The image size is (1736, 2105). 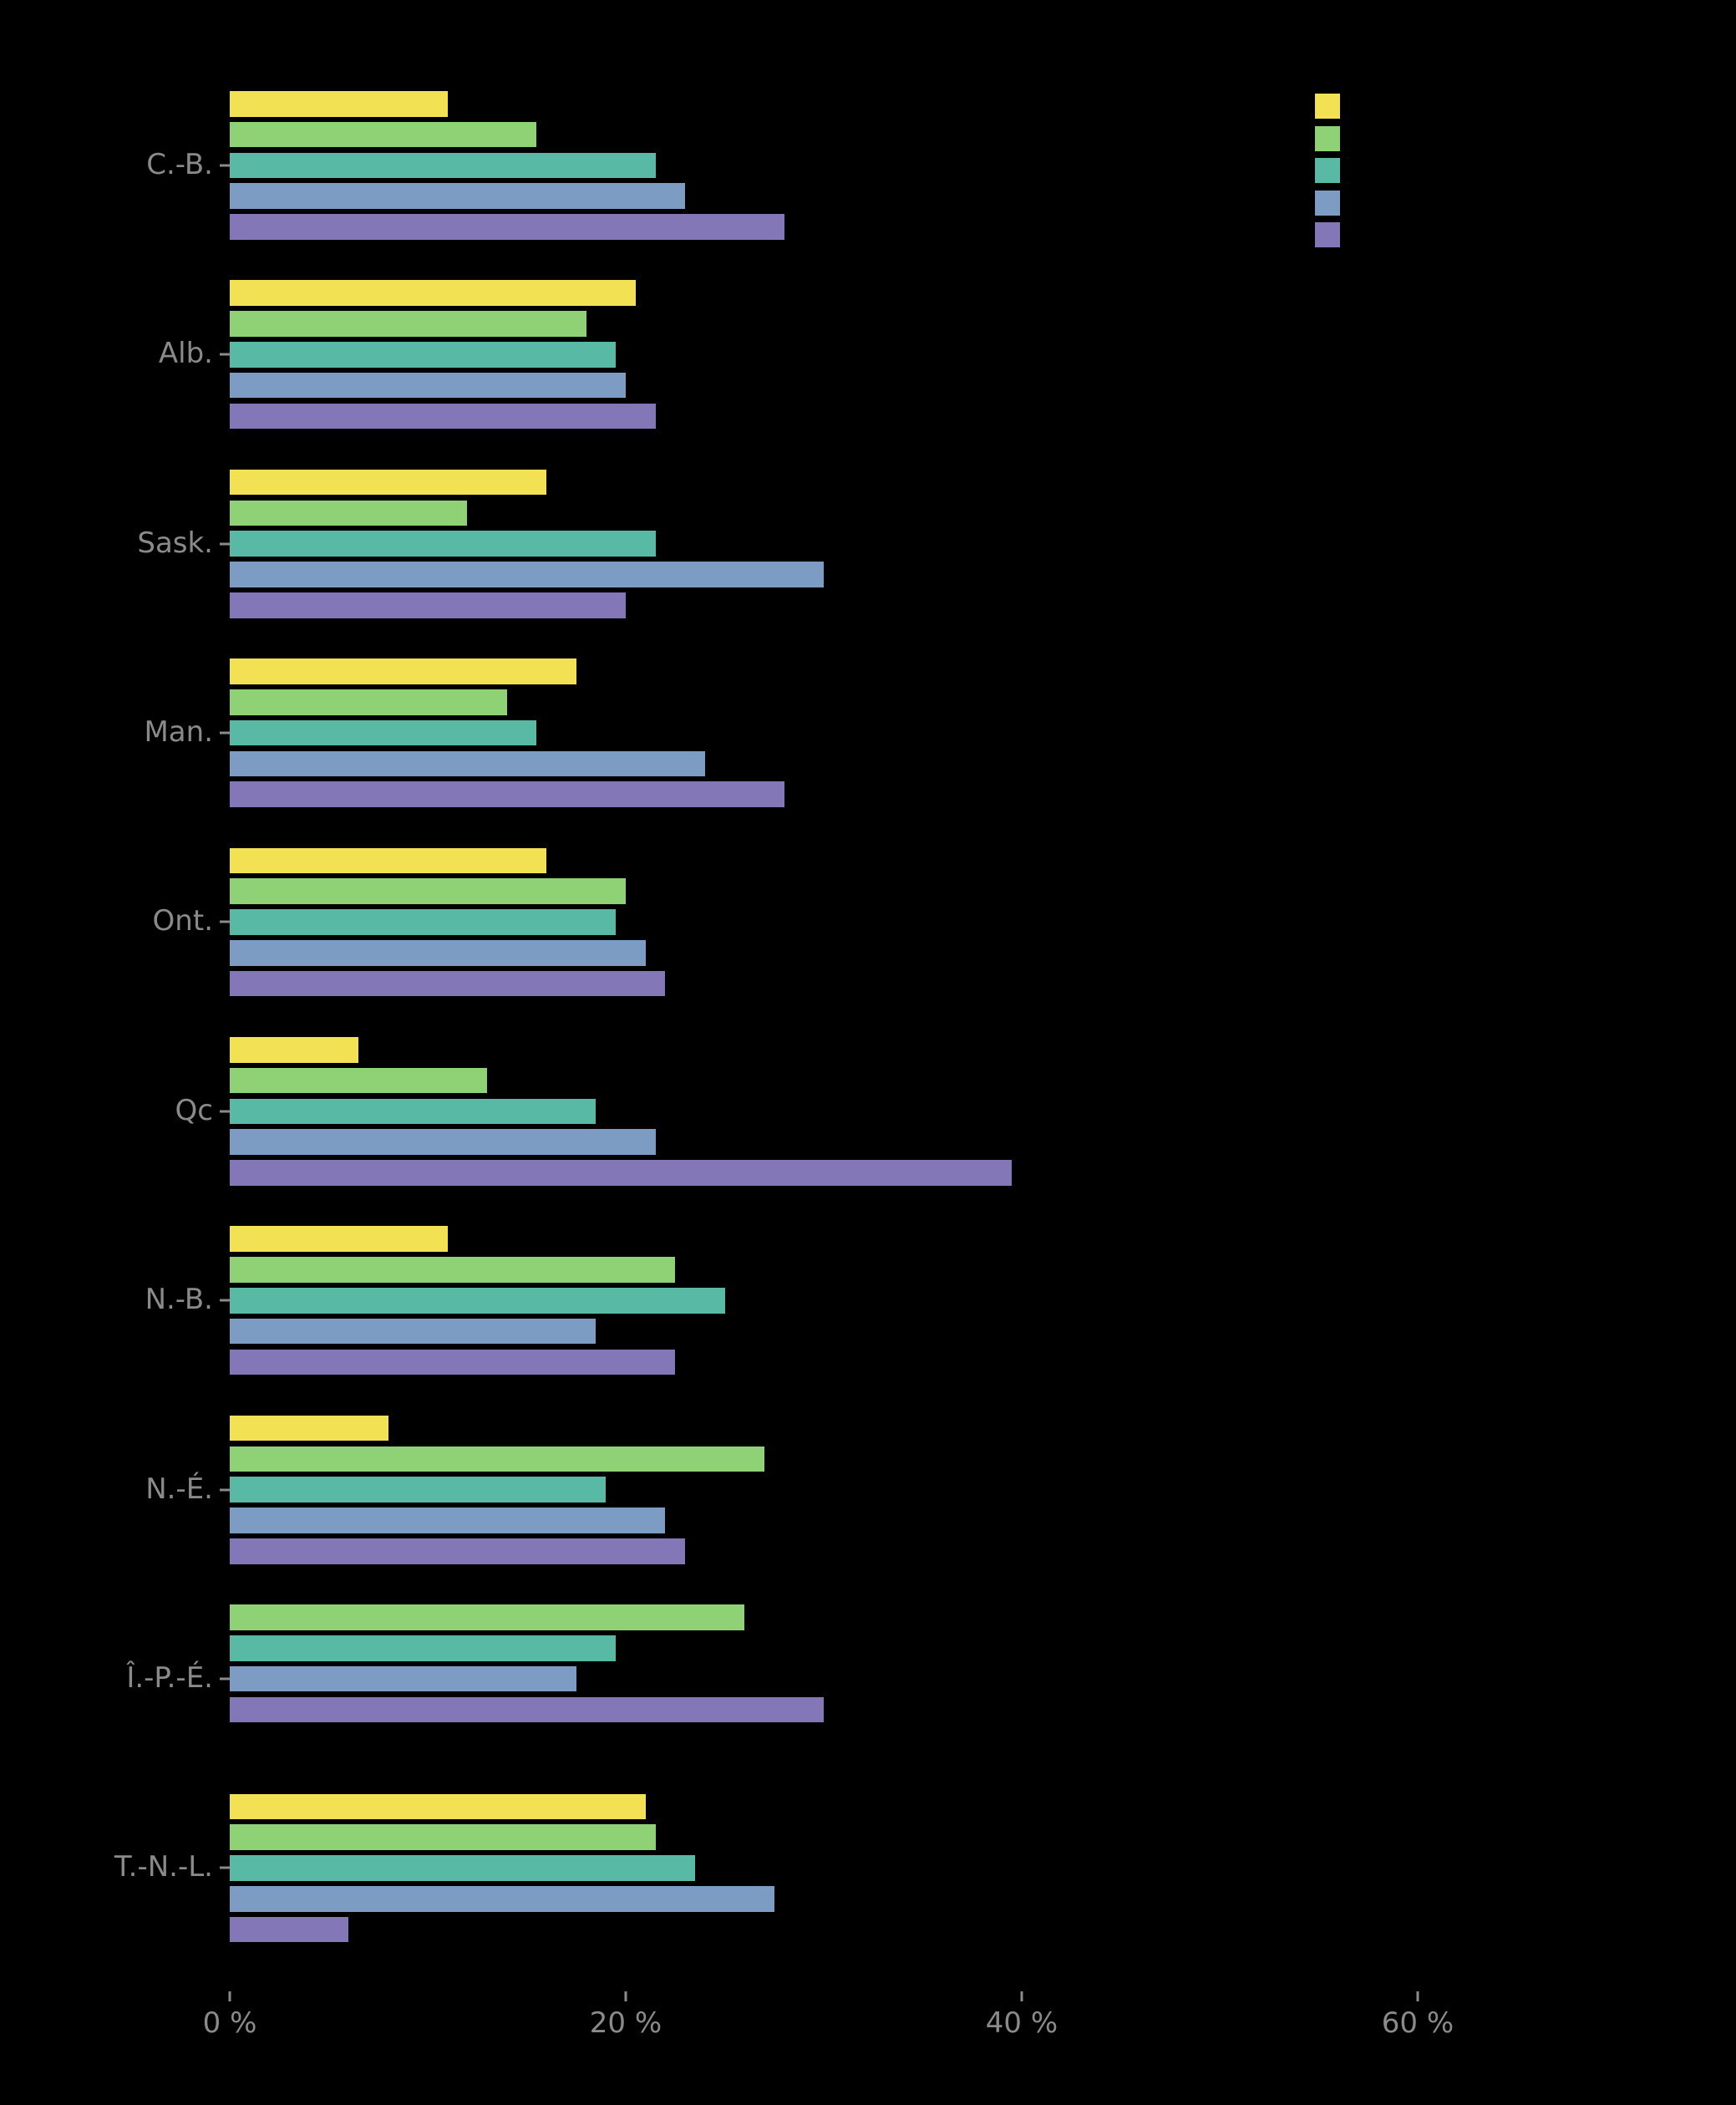 I want to click on bar-series-4-nb, so click(x=413, y=1331).